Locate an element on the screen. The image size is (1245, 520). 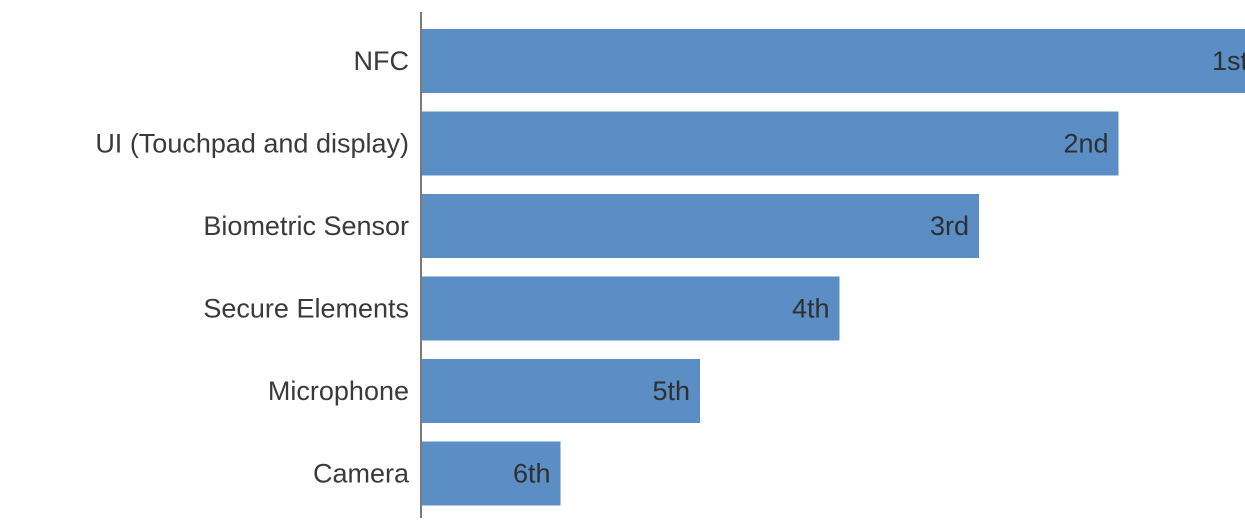
bar-camera is located at coordinates (491, 473).